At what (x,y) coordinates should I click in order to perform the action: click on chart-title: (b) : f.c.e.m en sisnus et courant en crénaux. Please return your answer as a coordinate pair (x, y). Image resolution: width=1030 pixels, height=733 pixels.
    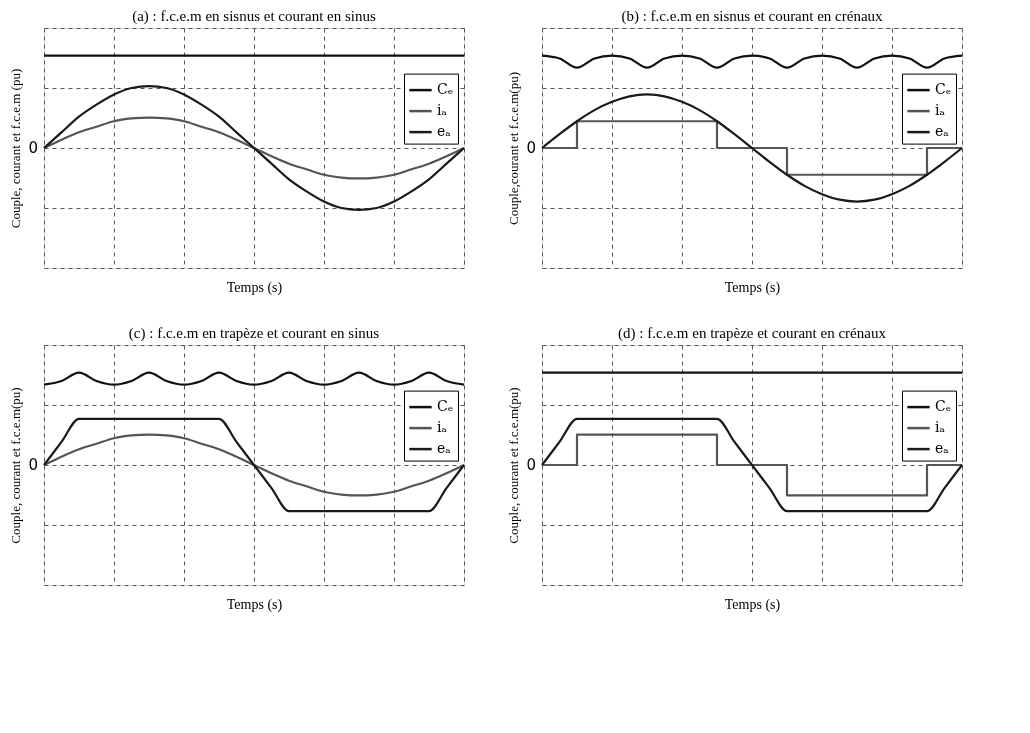
    Looking at the image, I should click on (752, 16).